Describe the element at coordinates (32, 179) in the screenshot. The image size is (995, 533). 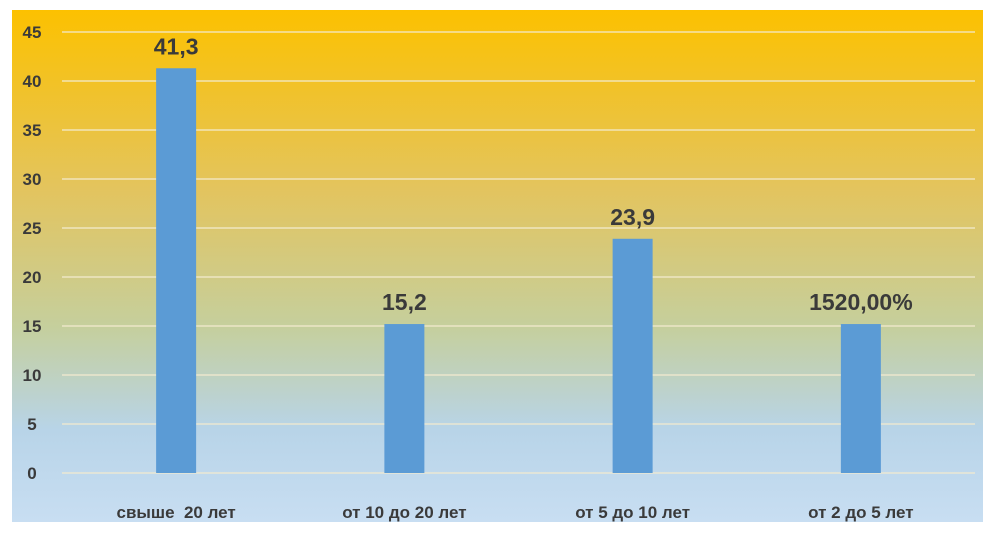
I see `y-tick-label: 30` at that location.